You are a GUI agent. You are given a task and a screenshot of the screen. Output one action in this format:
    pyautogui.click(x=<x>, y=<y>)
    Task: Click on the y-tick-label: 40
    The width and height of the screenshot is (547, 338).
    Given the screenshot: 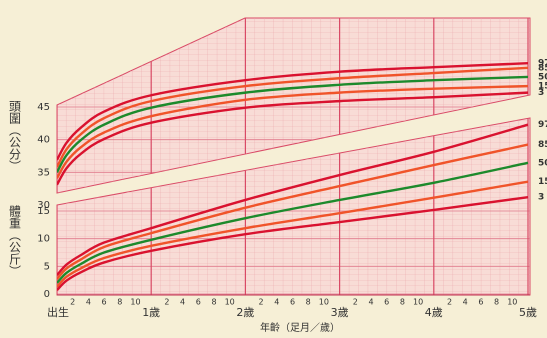 What is the action you would take?
    pyautogui.click(x=43, y=140)
    